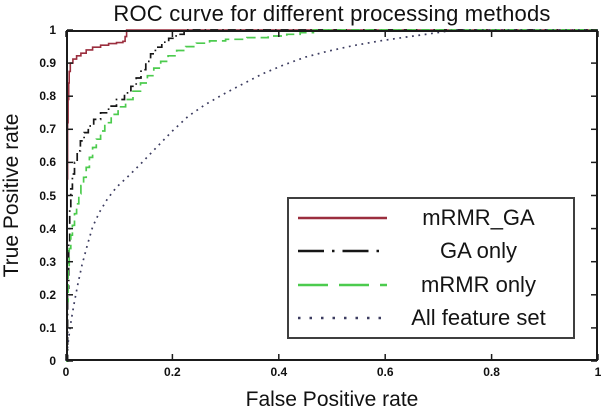  I want to click on legend-label: GA only, so click(478, 251).